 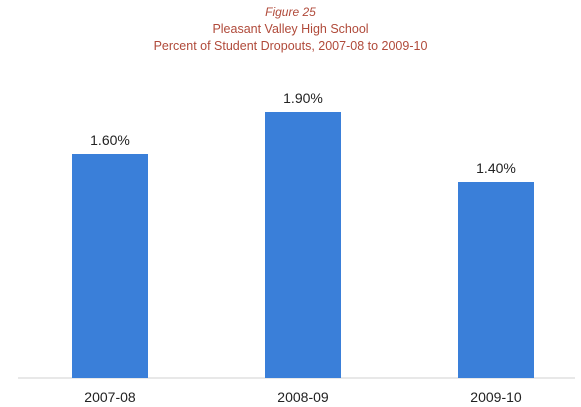 What do you see at coordinates (303, 98) in the screenshot?
I see `data-label-2008-09: 1.90%` at bounding box center [303, 98].